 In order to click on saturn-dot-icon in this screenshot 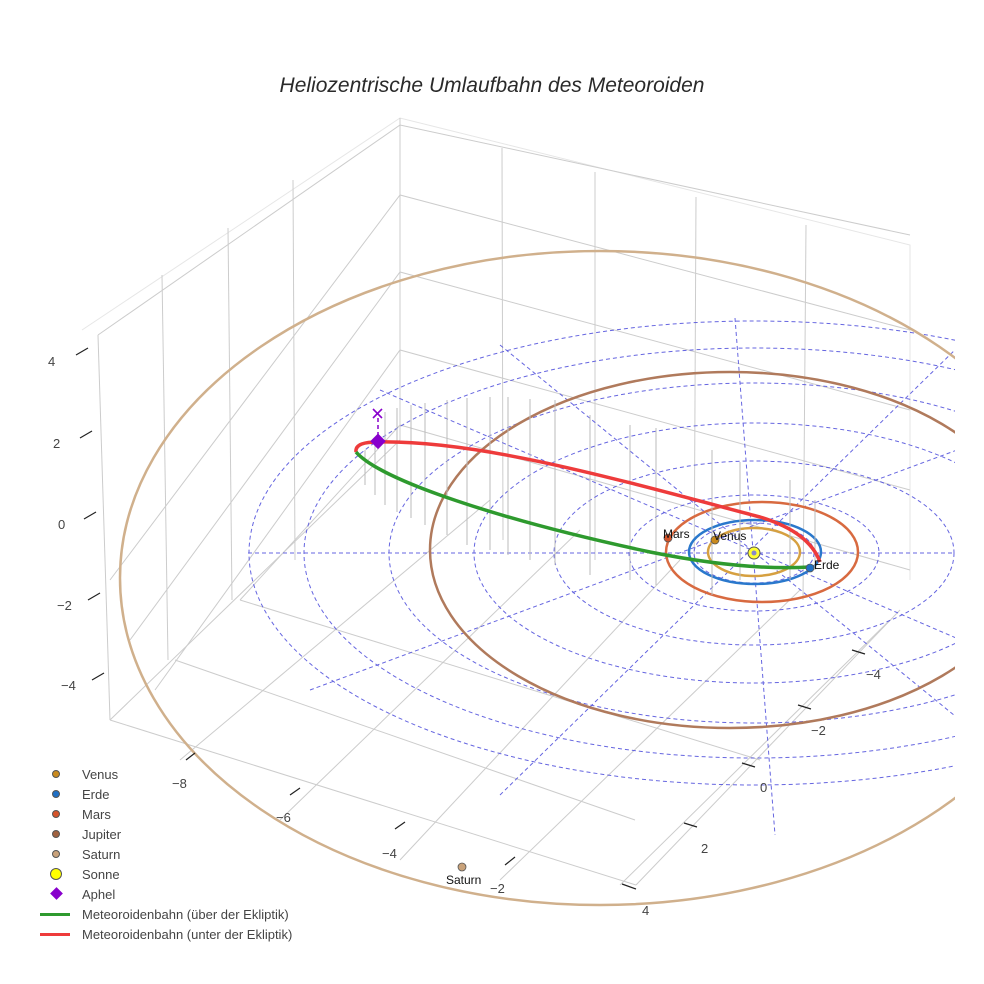, I will do `click(56, 854)`.